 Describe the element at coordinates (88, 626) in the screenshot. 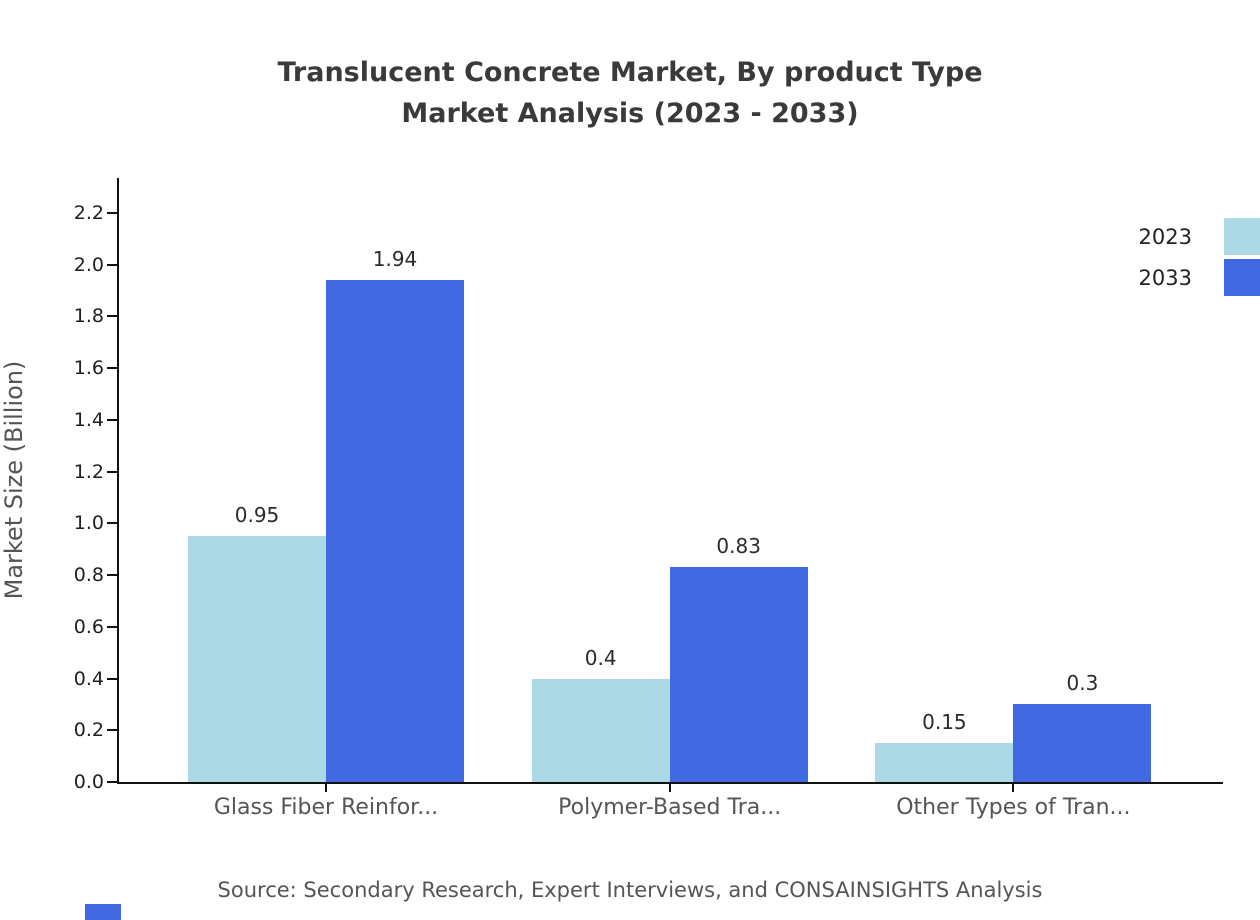

I see `y-tick-label: 0.6` at that location.